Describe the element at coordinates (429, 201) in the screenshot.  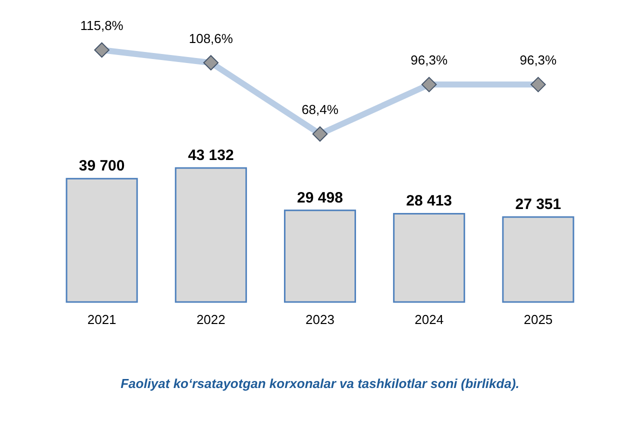
I see `data-label: 28 413` at that location.